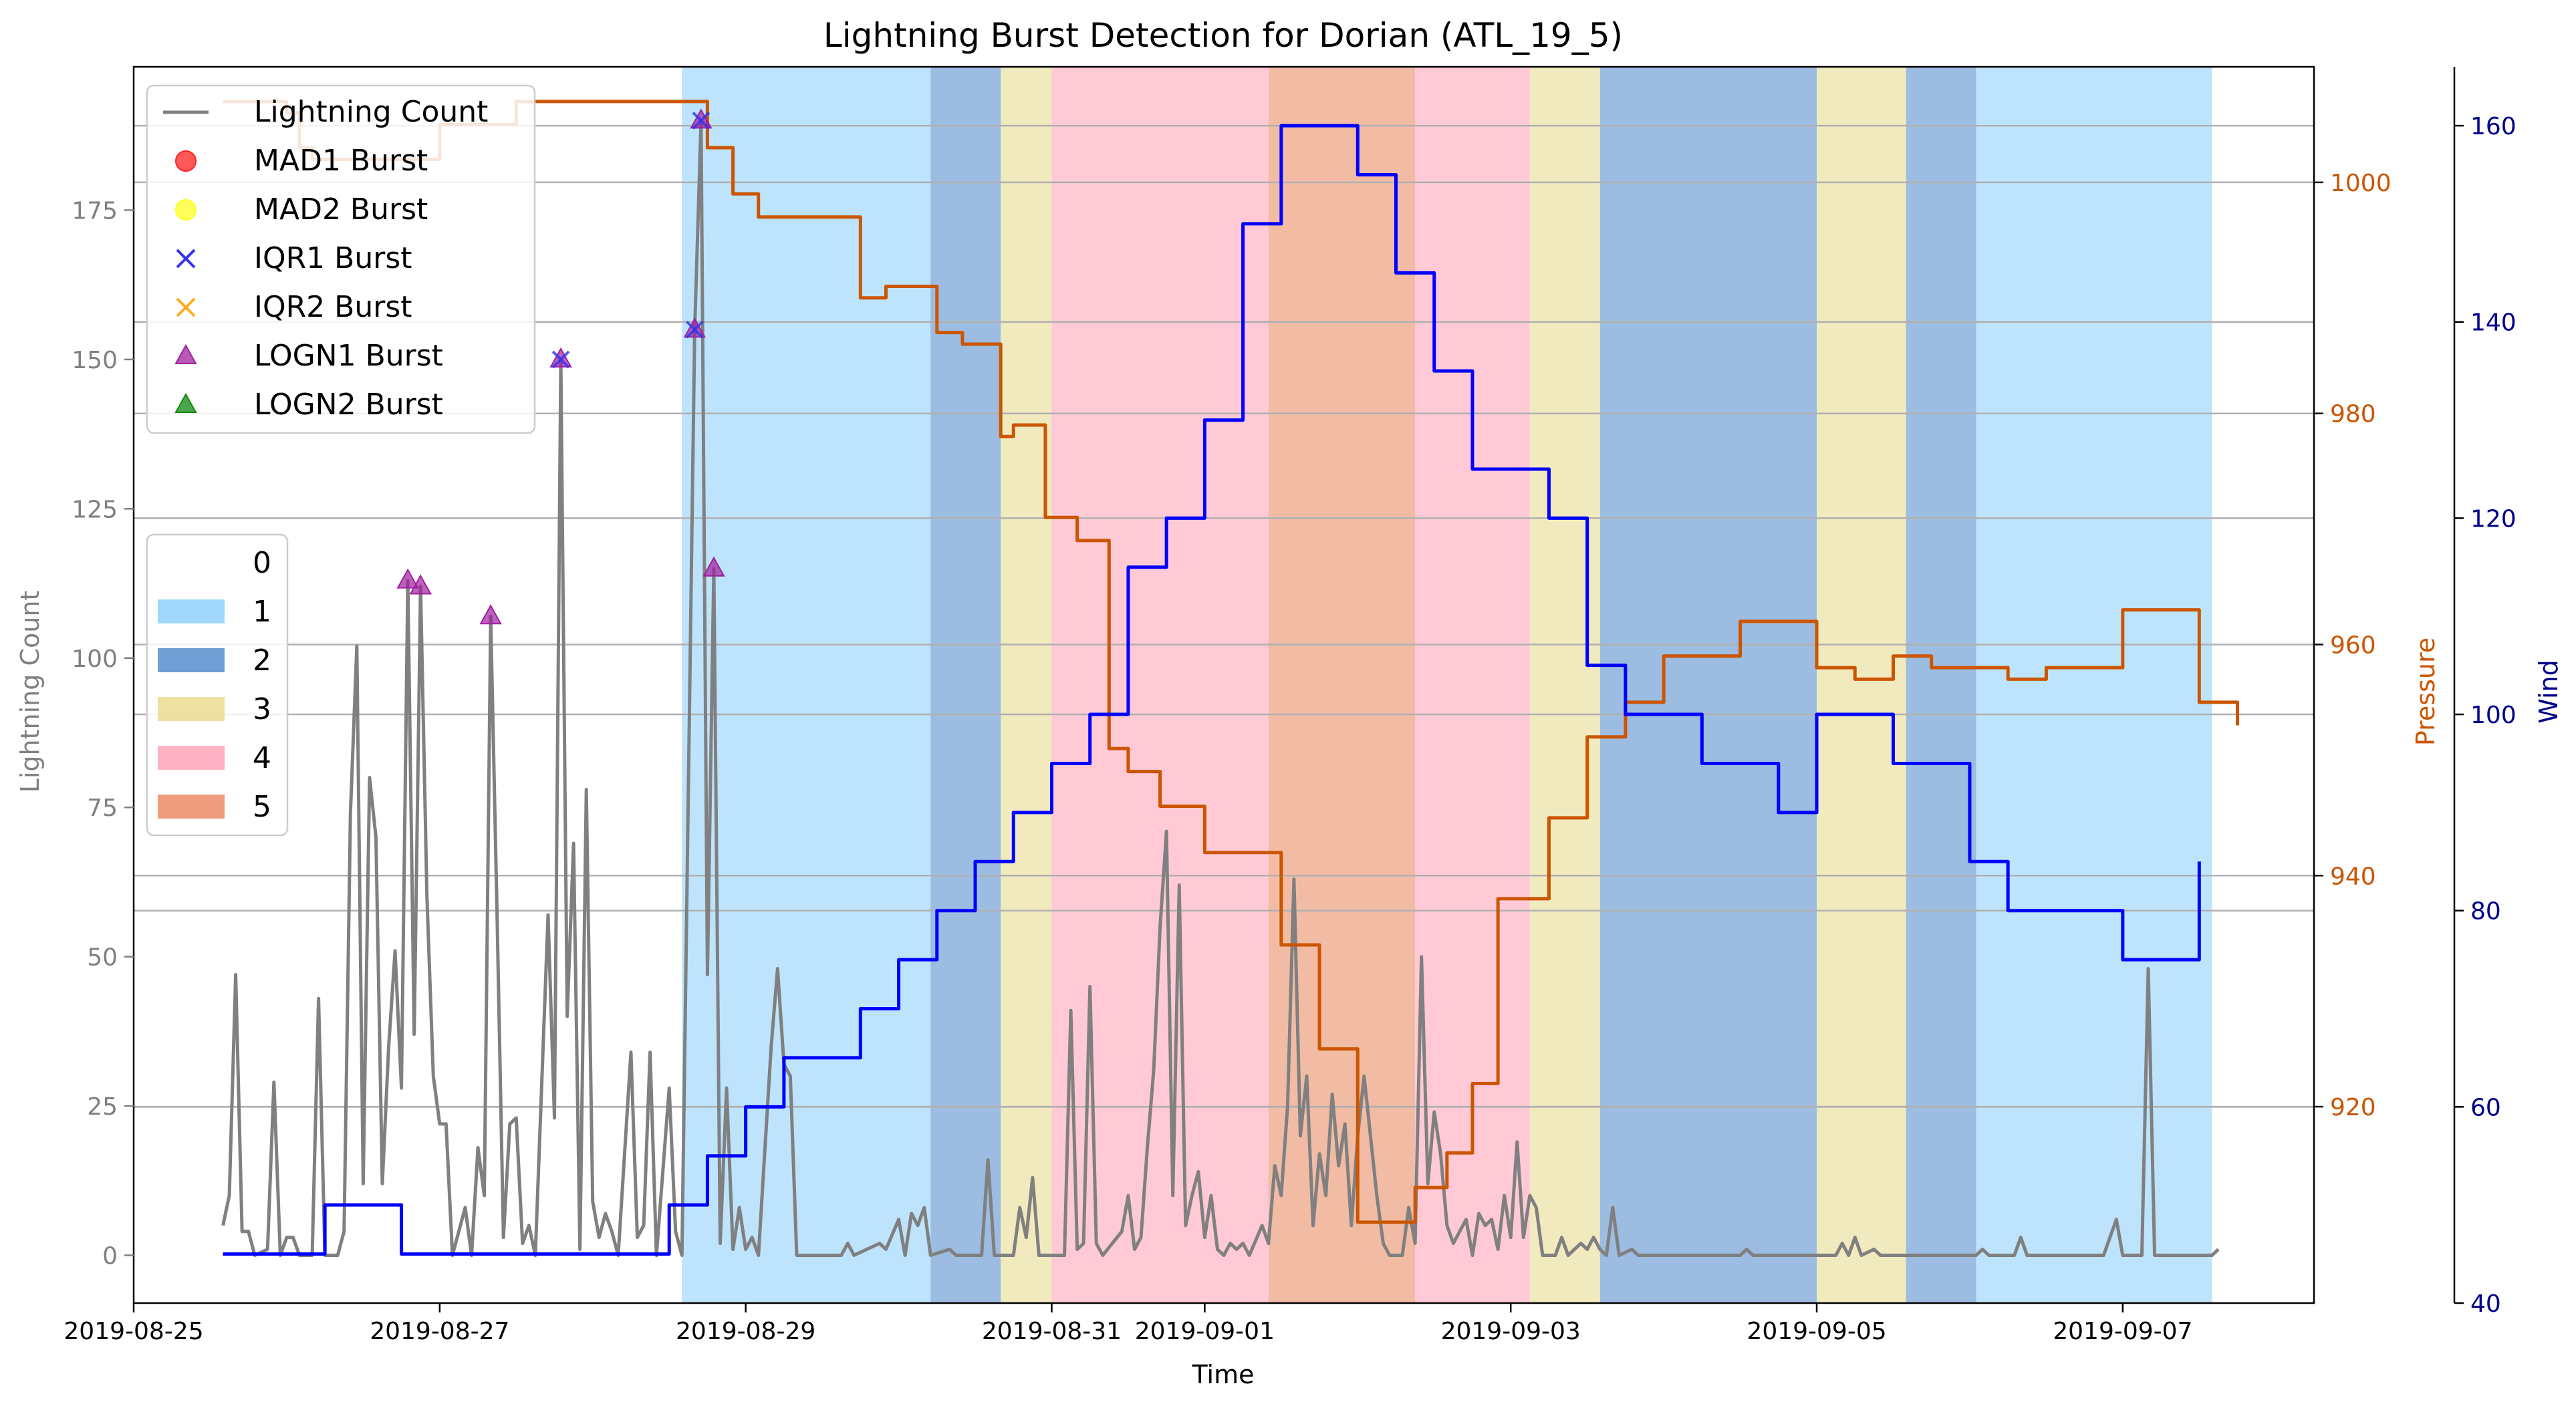 This screenshot has height=1408, width=2576. Describe the element at coordinates (1511, 1331) in the screenshot. I see `x-tick-label: 2019-09-03` at that location.